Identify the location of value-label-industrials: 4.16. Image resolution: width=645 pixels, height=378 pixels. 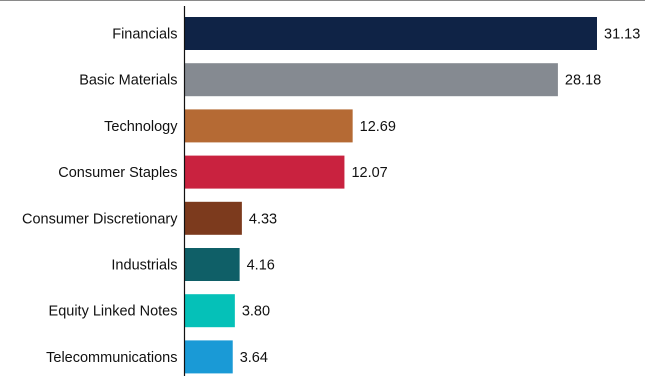
(261, 266).